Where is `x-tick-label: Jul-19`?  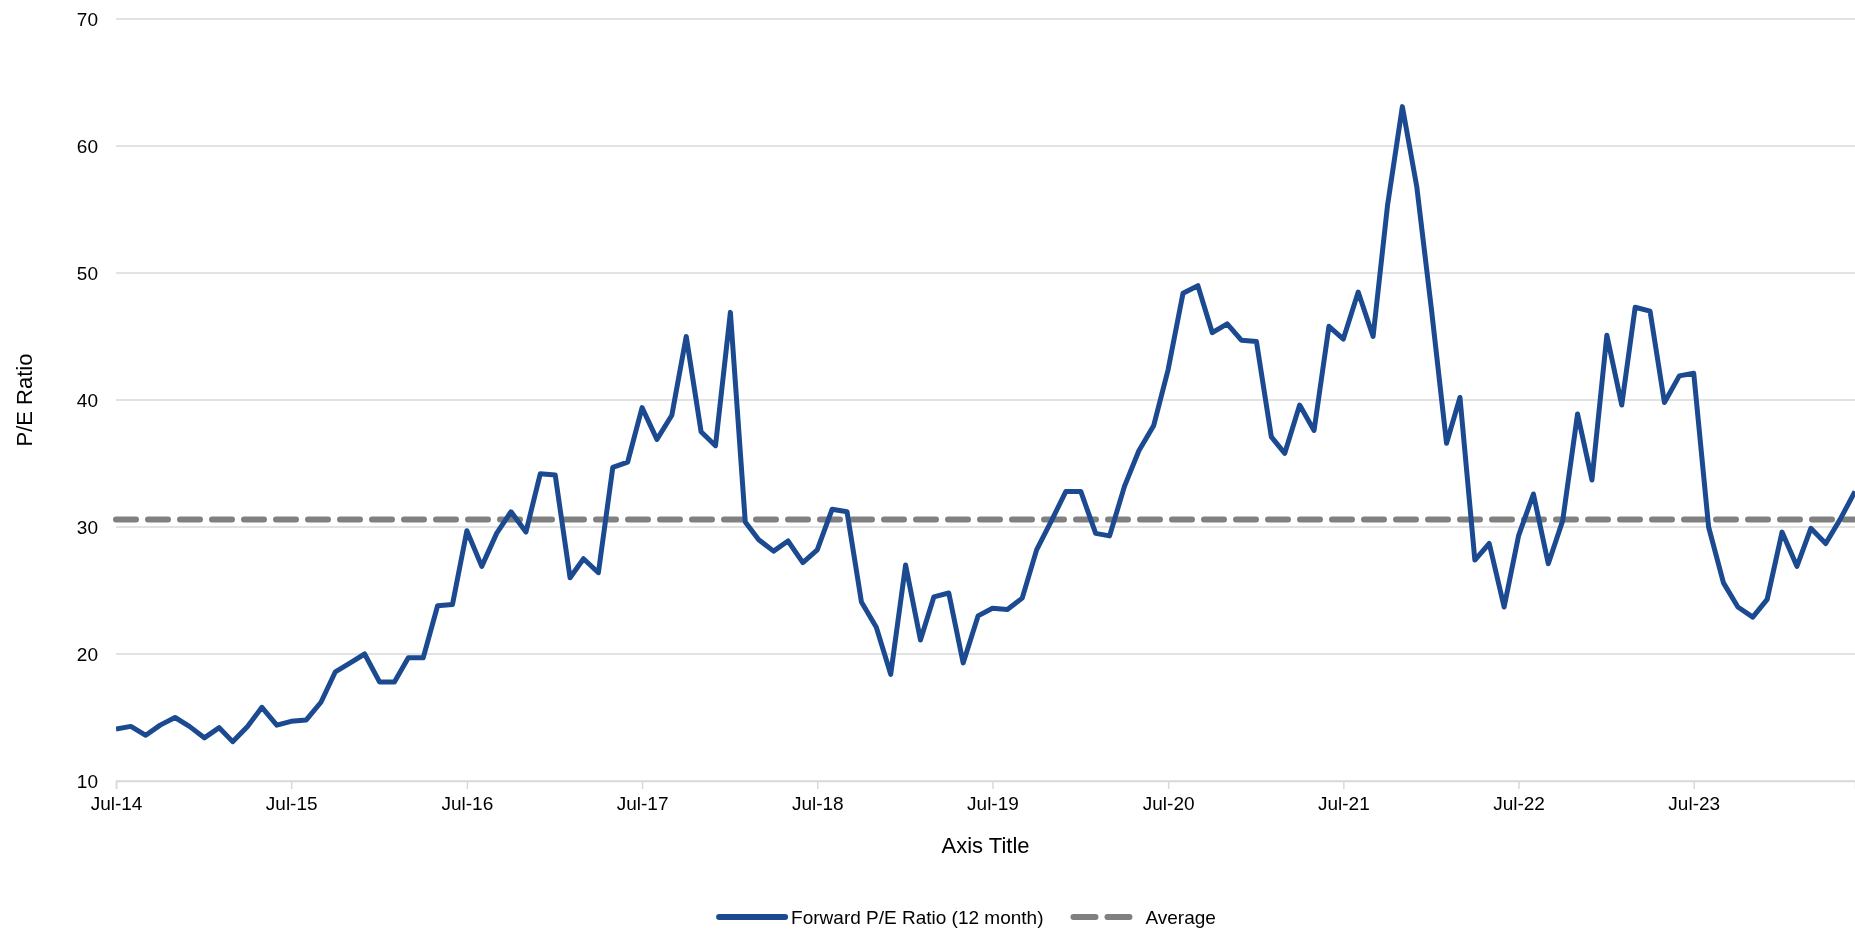
x-tick-label: Jul-19 is located at coordinates (993, 804).